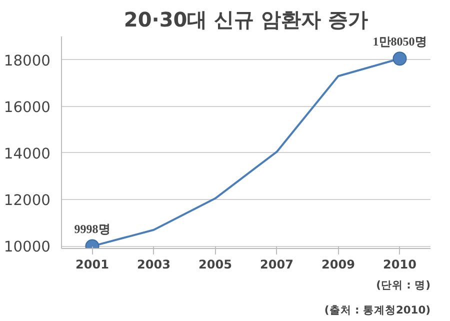  Describe the element at coordinates (92, 229) in the screenshot. I see `data-label: 9998명` at that location.